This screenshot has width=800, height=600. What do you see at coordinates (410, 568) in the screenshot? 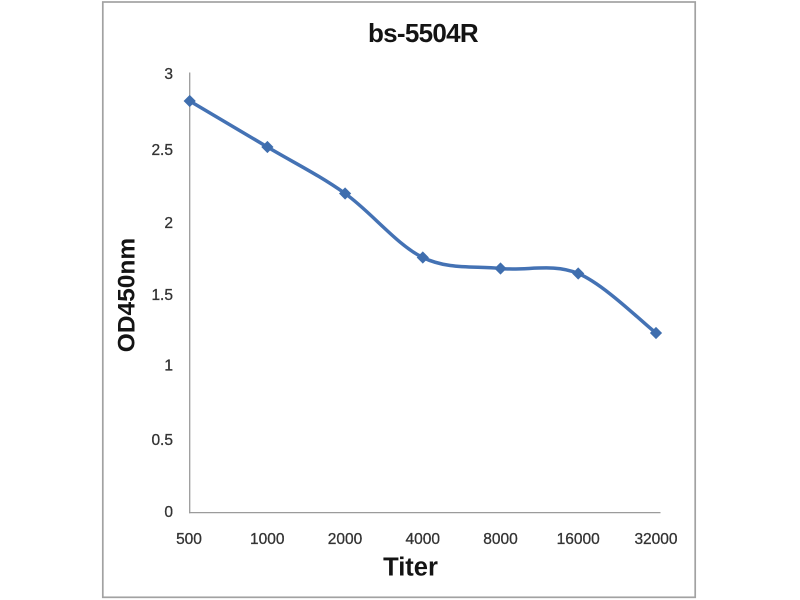
I see `svg-text: Titer` at bounding box center [410, 568].